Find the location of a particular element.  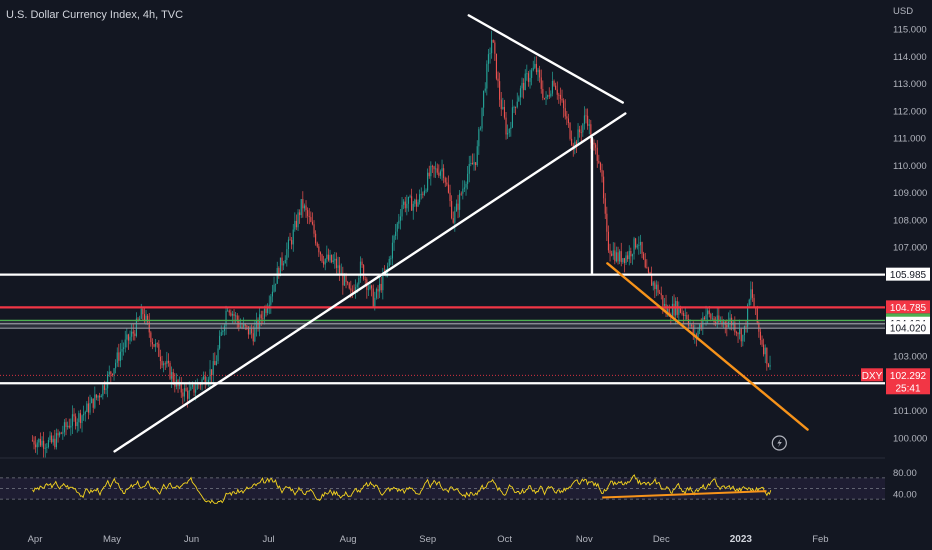

price-tick: 109.000 is located at coordinates (910, 193).